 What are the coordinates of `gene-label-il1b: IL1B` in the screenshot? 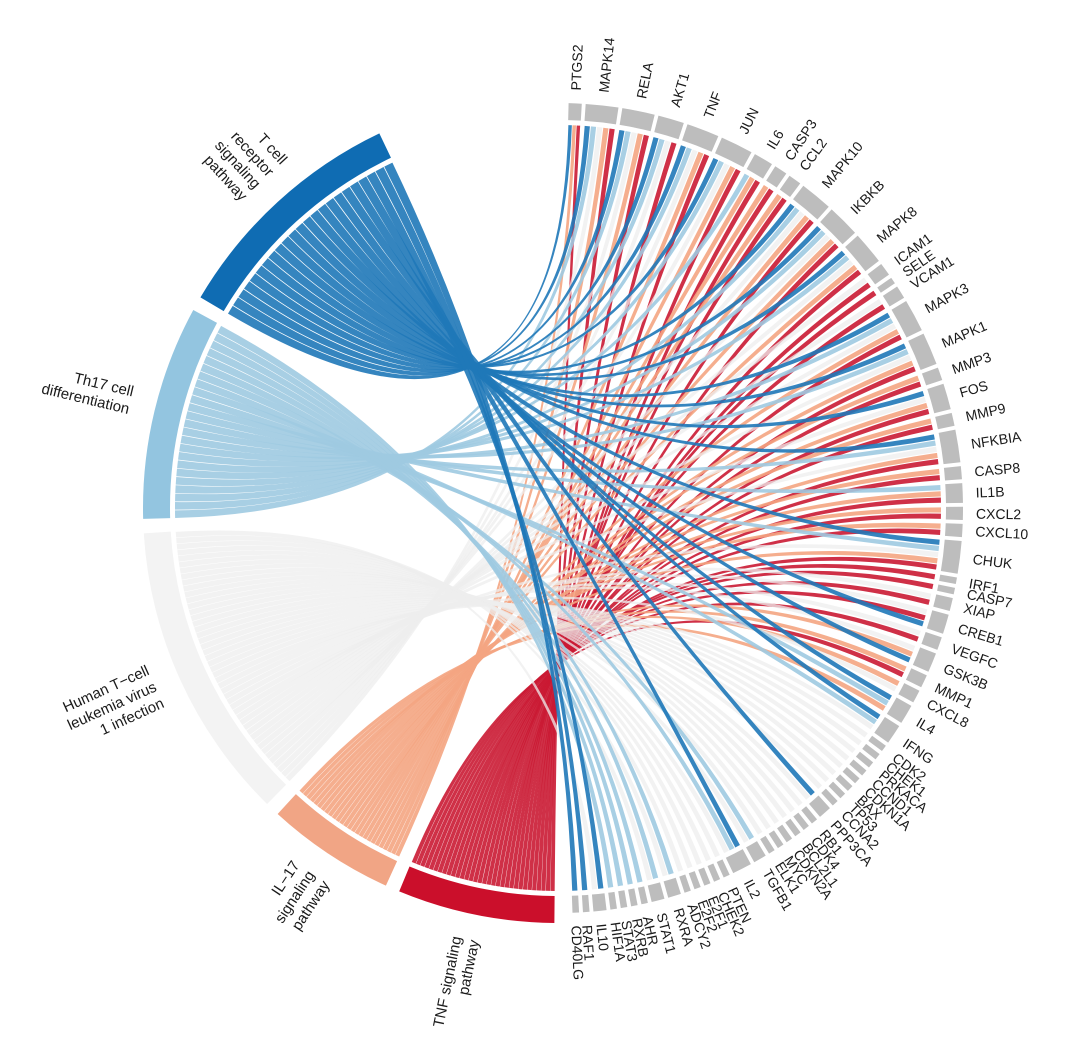 It's located at (989, 491).